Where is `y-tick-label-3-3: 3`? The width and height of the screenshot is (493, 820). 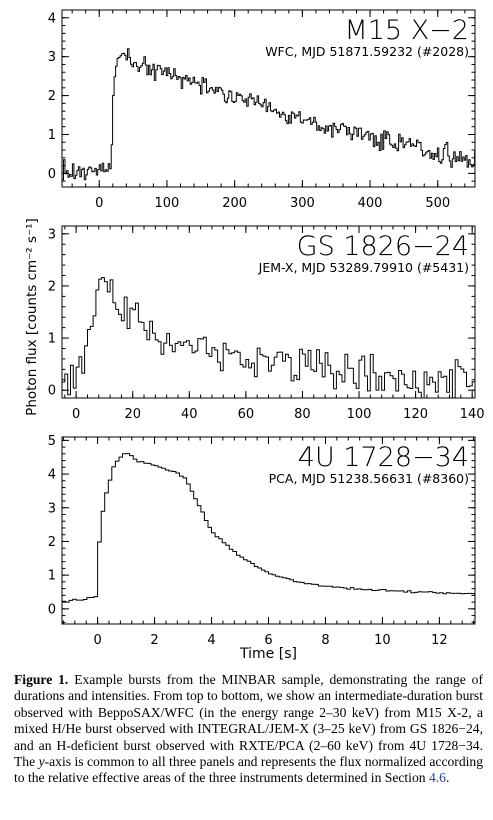 y-tick-label-3-3: 3 is located at coordinates (52, 508).